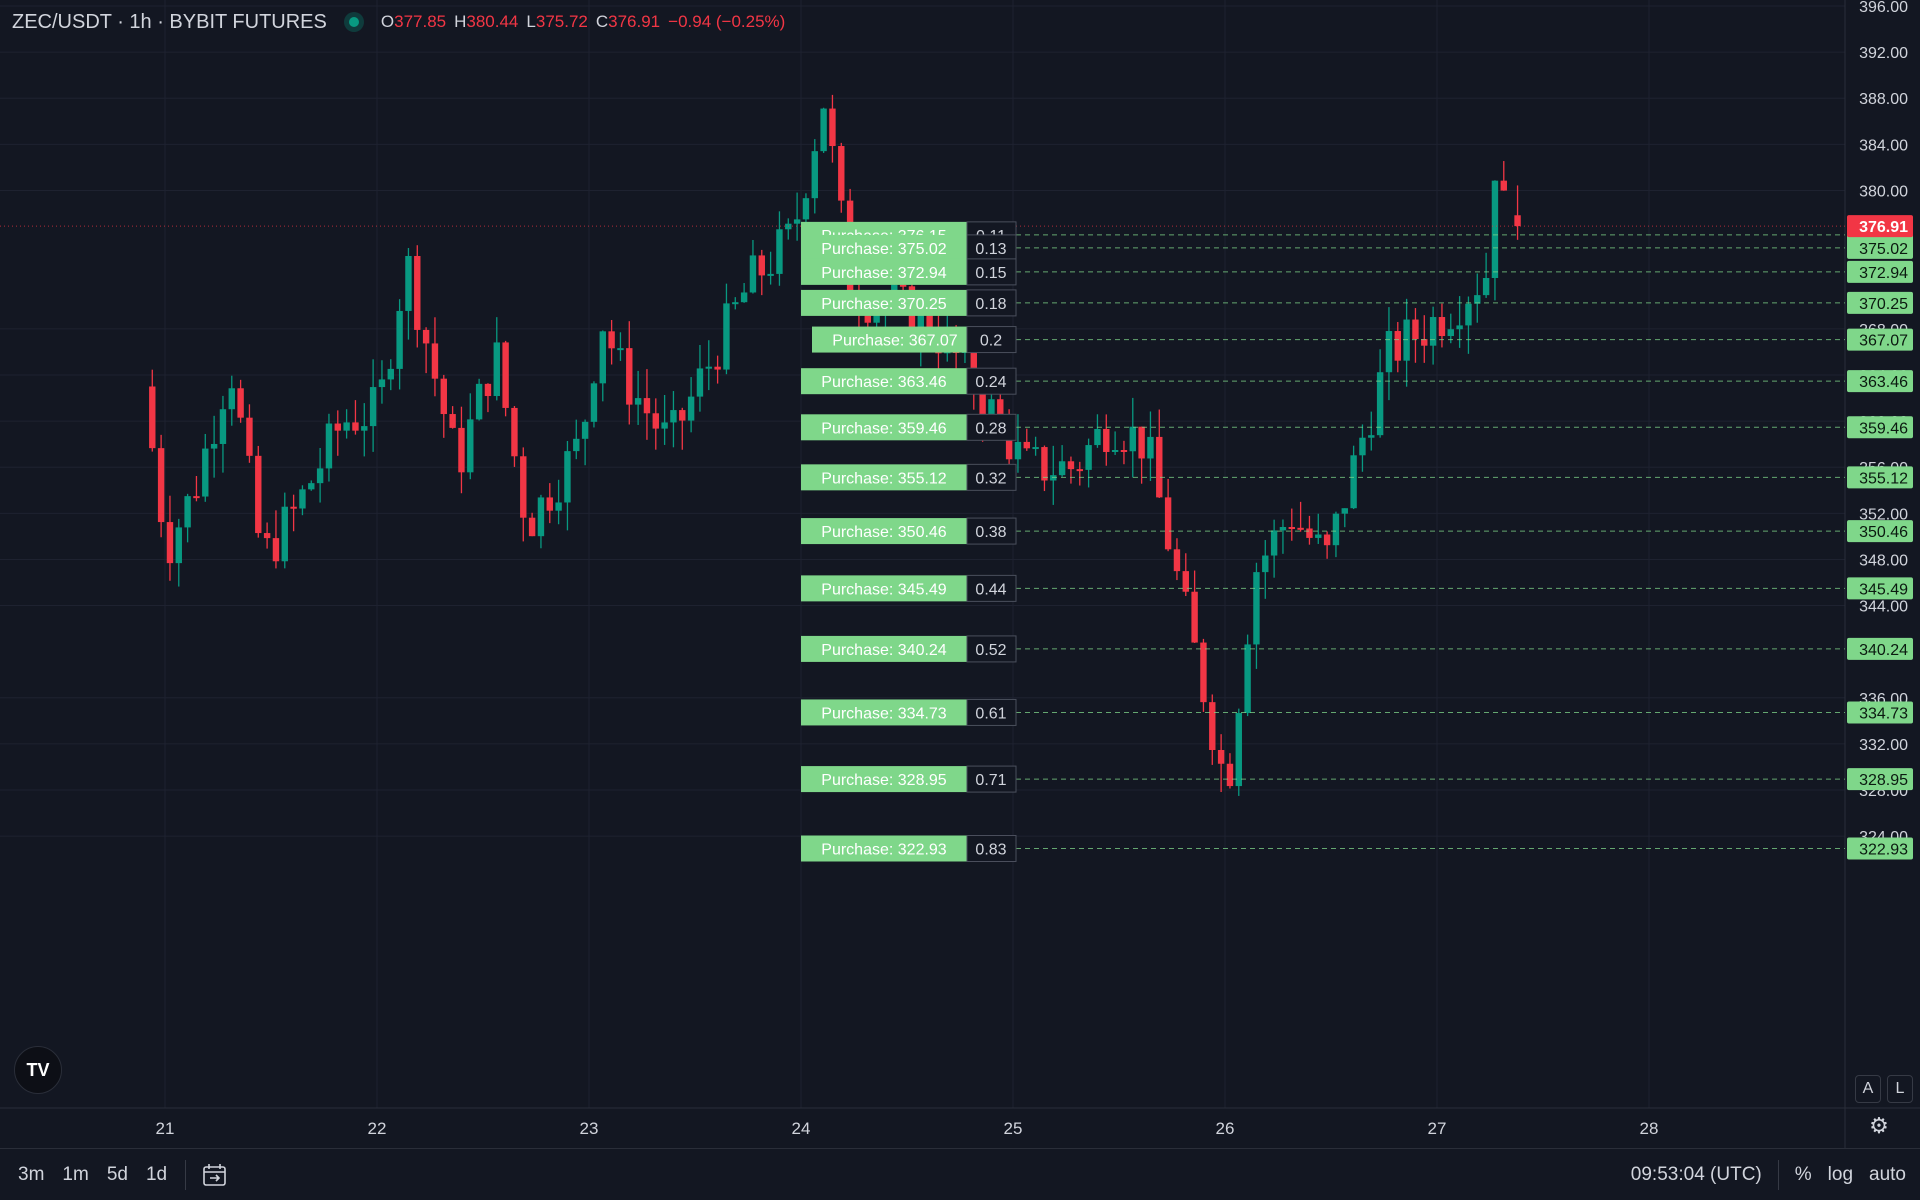 The image size is (1920, 1200). Describe the element at coordinates (1883, 560) in the screenshot. I see `price-tick-label: 348.00` at that location.